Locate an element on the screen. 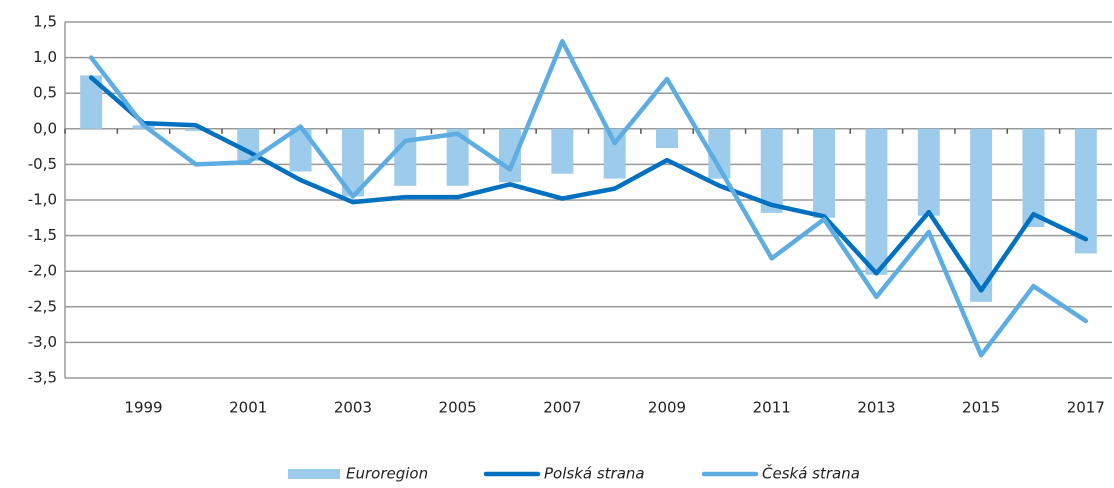 The height and width of the screenshot is (488, 1114). y-tick-label: 1,5 is located at coordinates (45, 22).